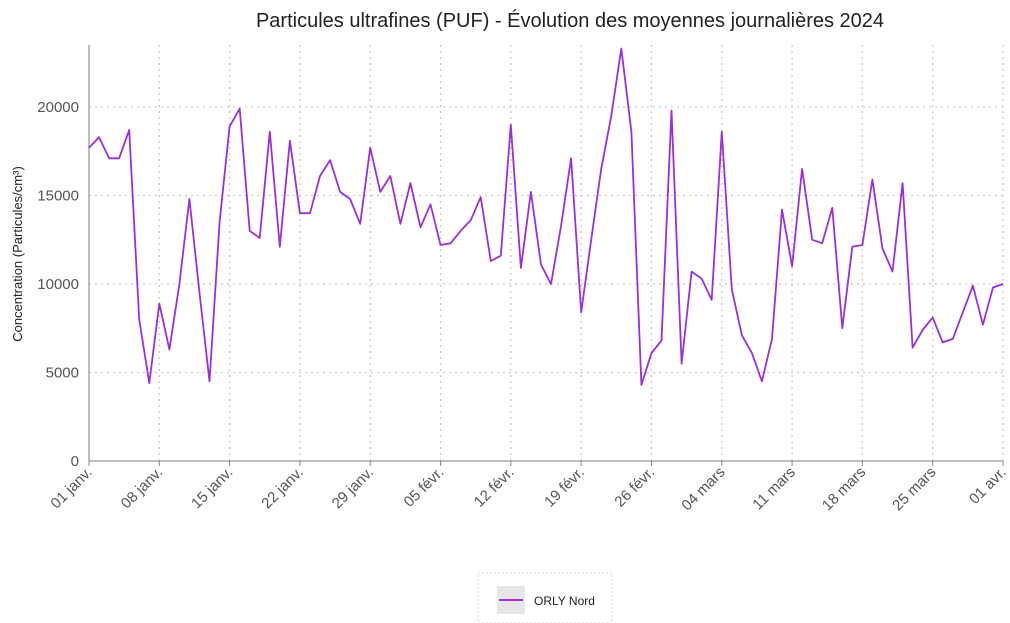  I want to click on y-axis-ticks: 0 5000 10000 15000 20000, so click(58, 284).